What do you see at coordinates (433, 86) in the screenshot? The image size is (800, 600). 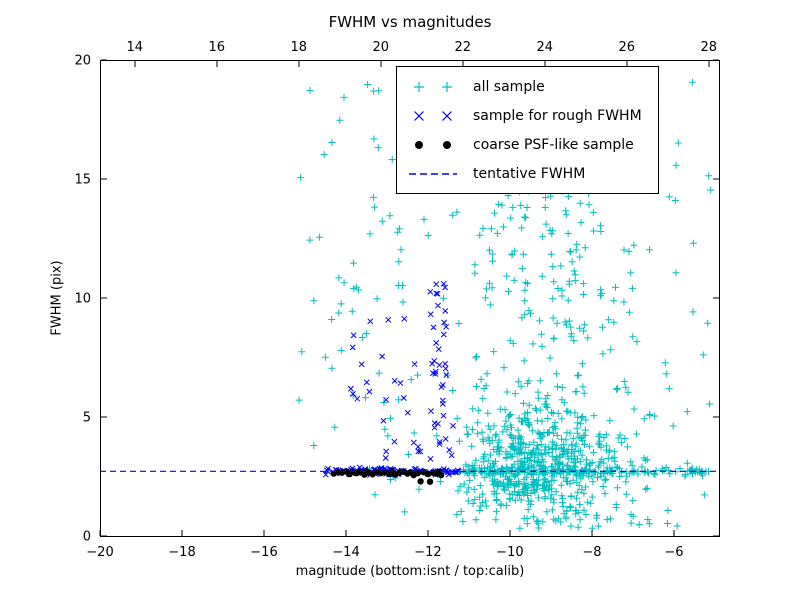 I see `plus-marker-icon` at bounding box center [433, 86].